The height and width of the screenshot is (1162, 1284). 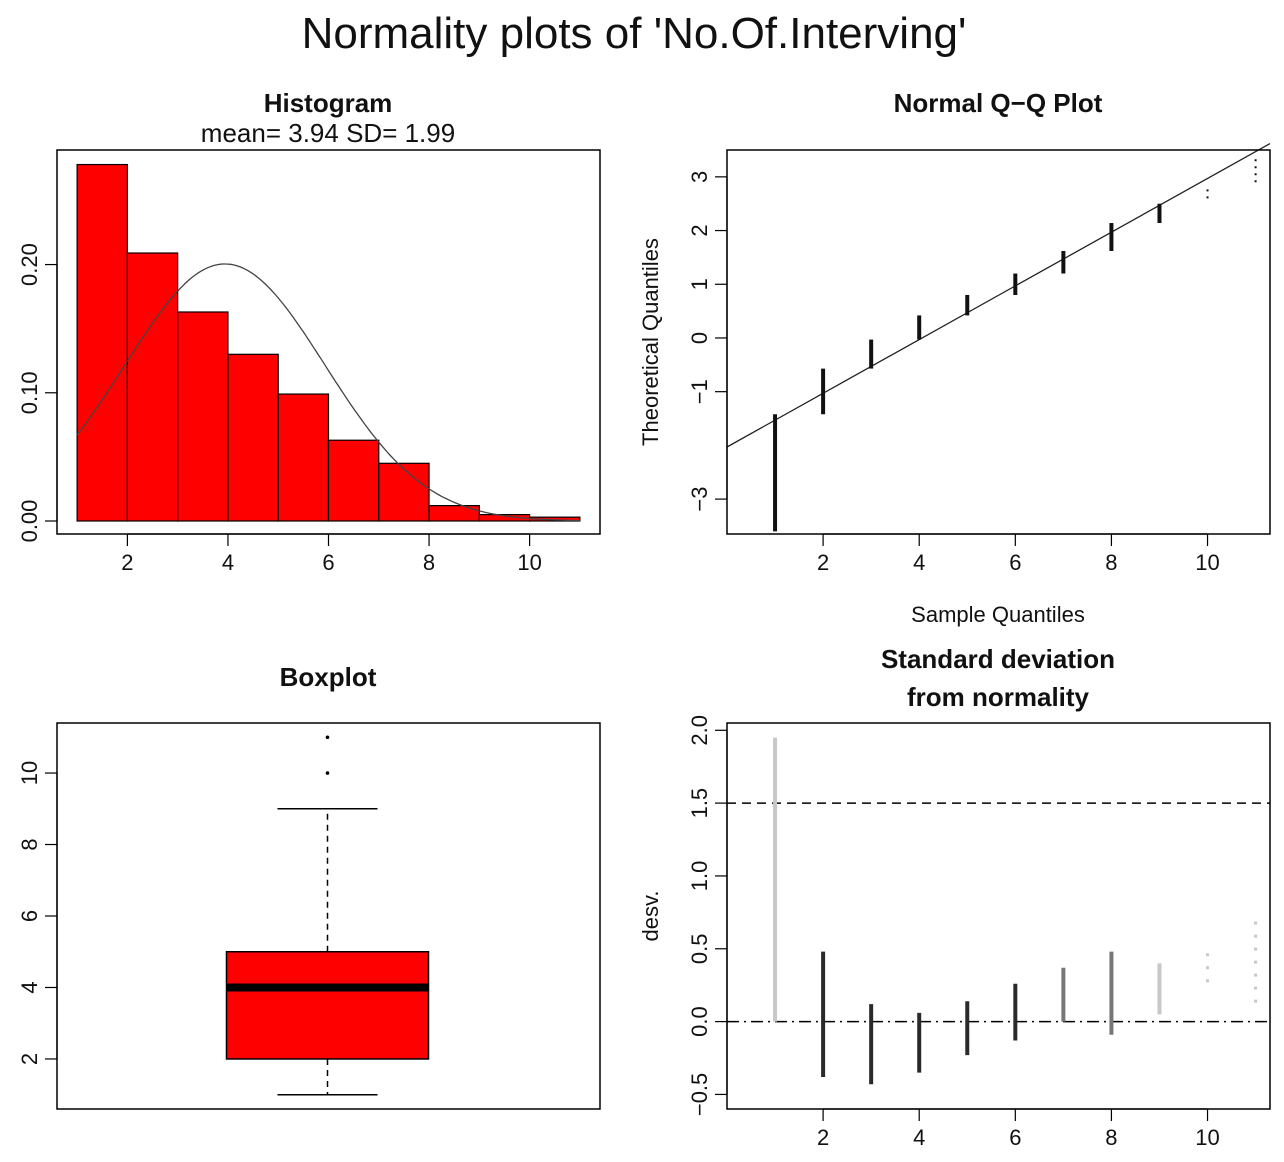 I want to click on qq-y-tick-label: 0, so click(x=699, y=338).